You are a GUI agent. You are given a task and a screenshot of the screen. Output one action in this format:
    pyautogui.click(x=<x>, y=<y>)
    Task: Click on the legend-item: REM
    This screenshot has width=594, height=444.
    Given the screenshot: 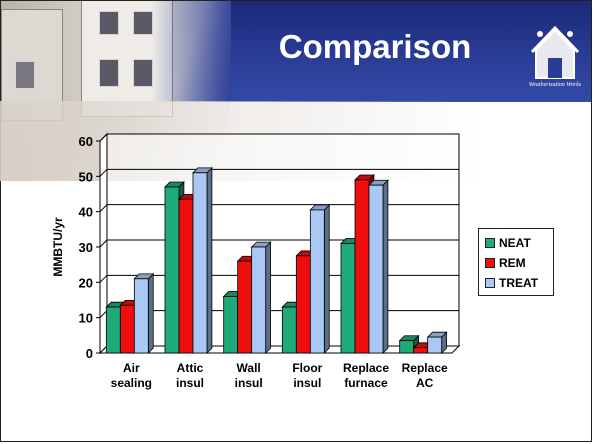 What is the action you would take?
    pyautogui.click(x=505, y=263)
    